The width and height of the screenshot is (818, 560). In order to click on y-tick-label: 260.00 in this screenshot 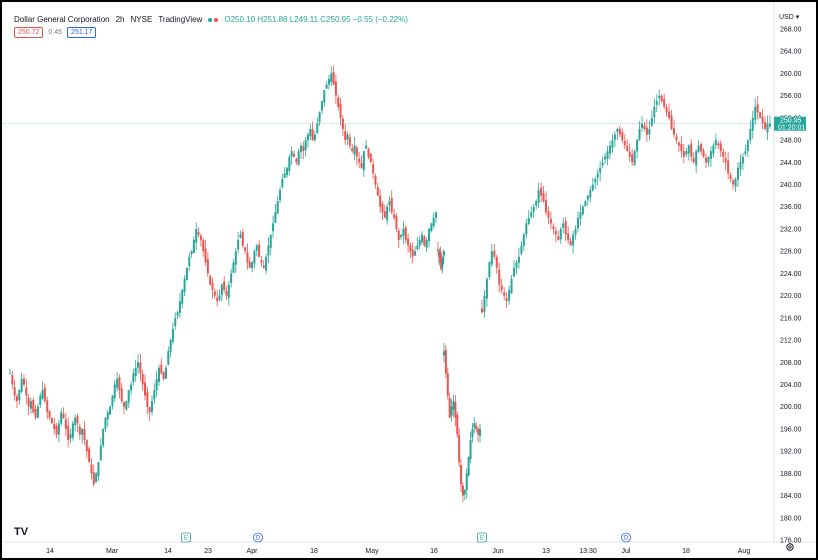, I will do `click(791, 74)`.